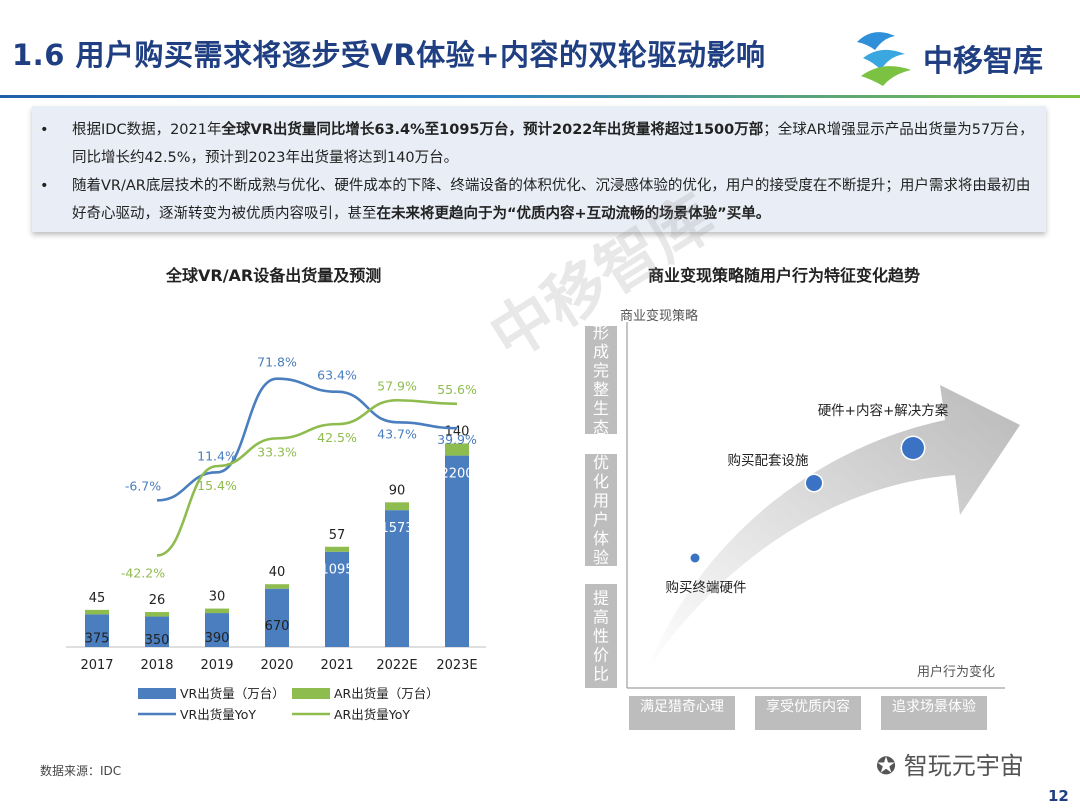  Describe the element at coordinates (274, 275) in the screenshot. I see `left-chart-title: 全球VR/AR设备出货量及预测` at that location.